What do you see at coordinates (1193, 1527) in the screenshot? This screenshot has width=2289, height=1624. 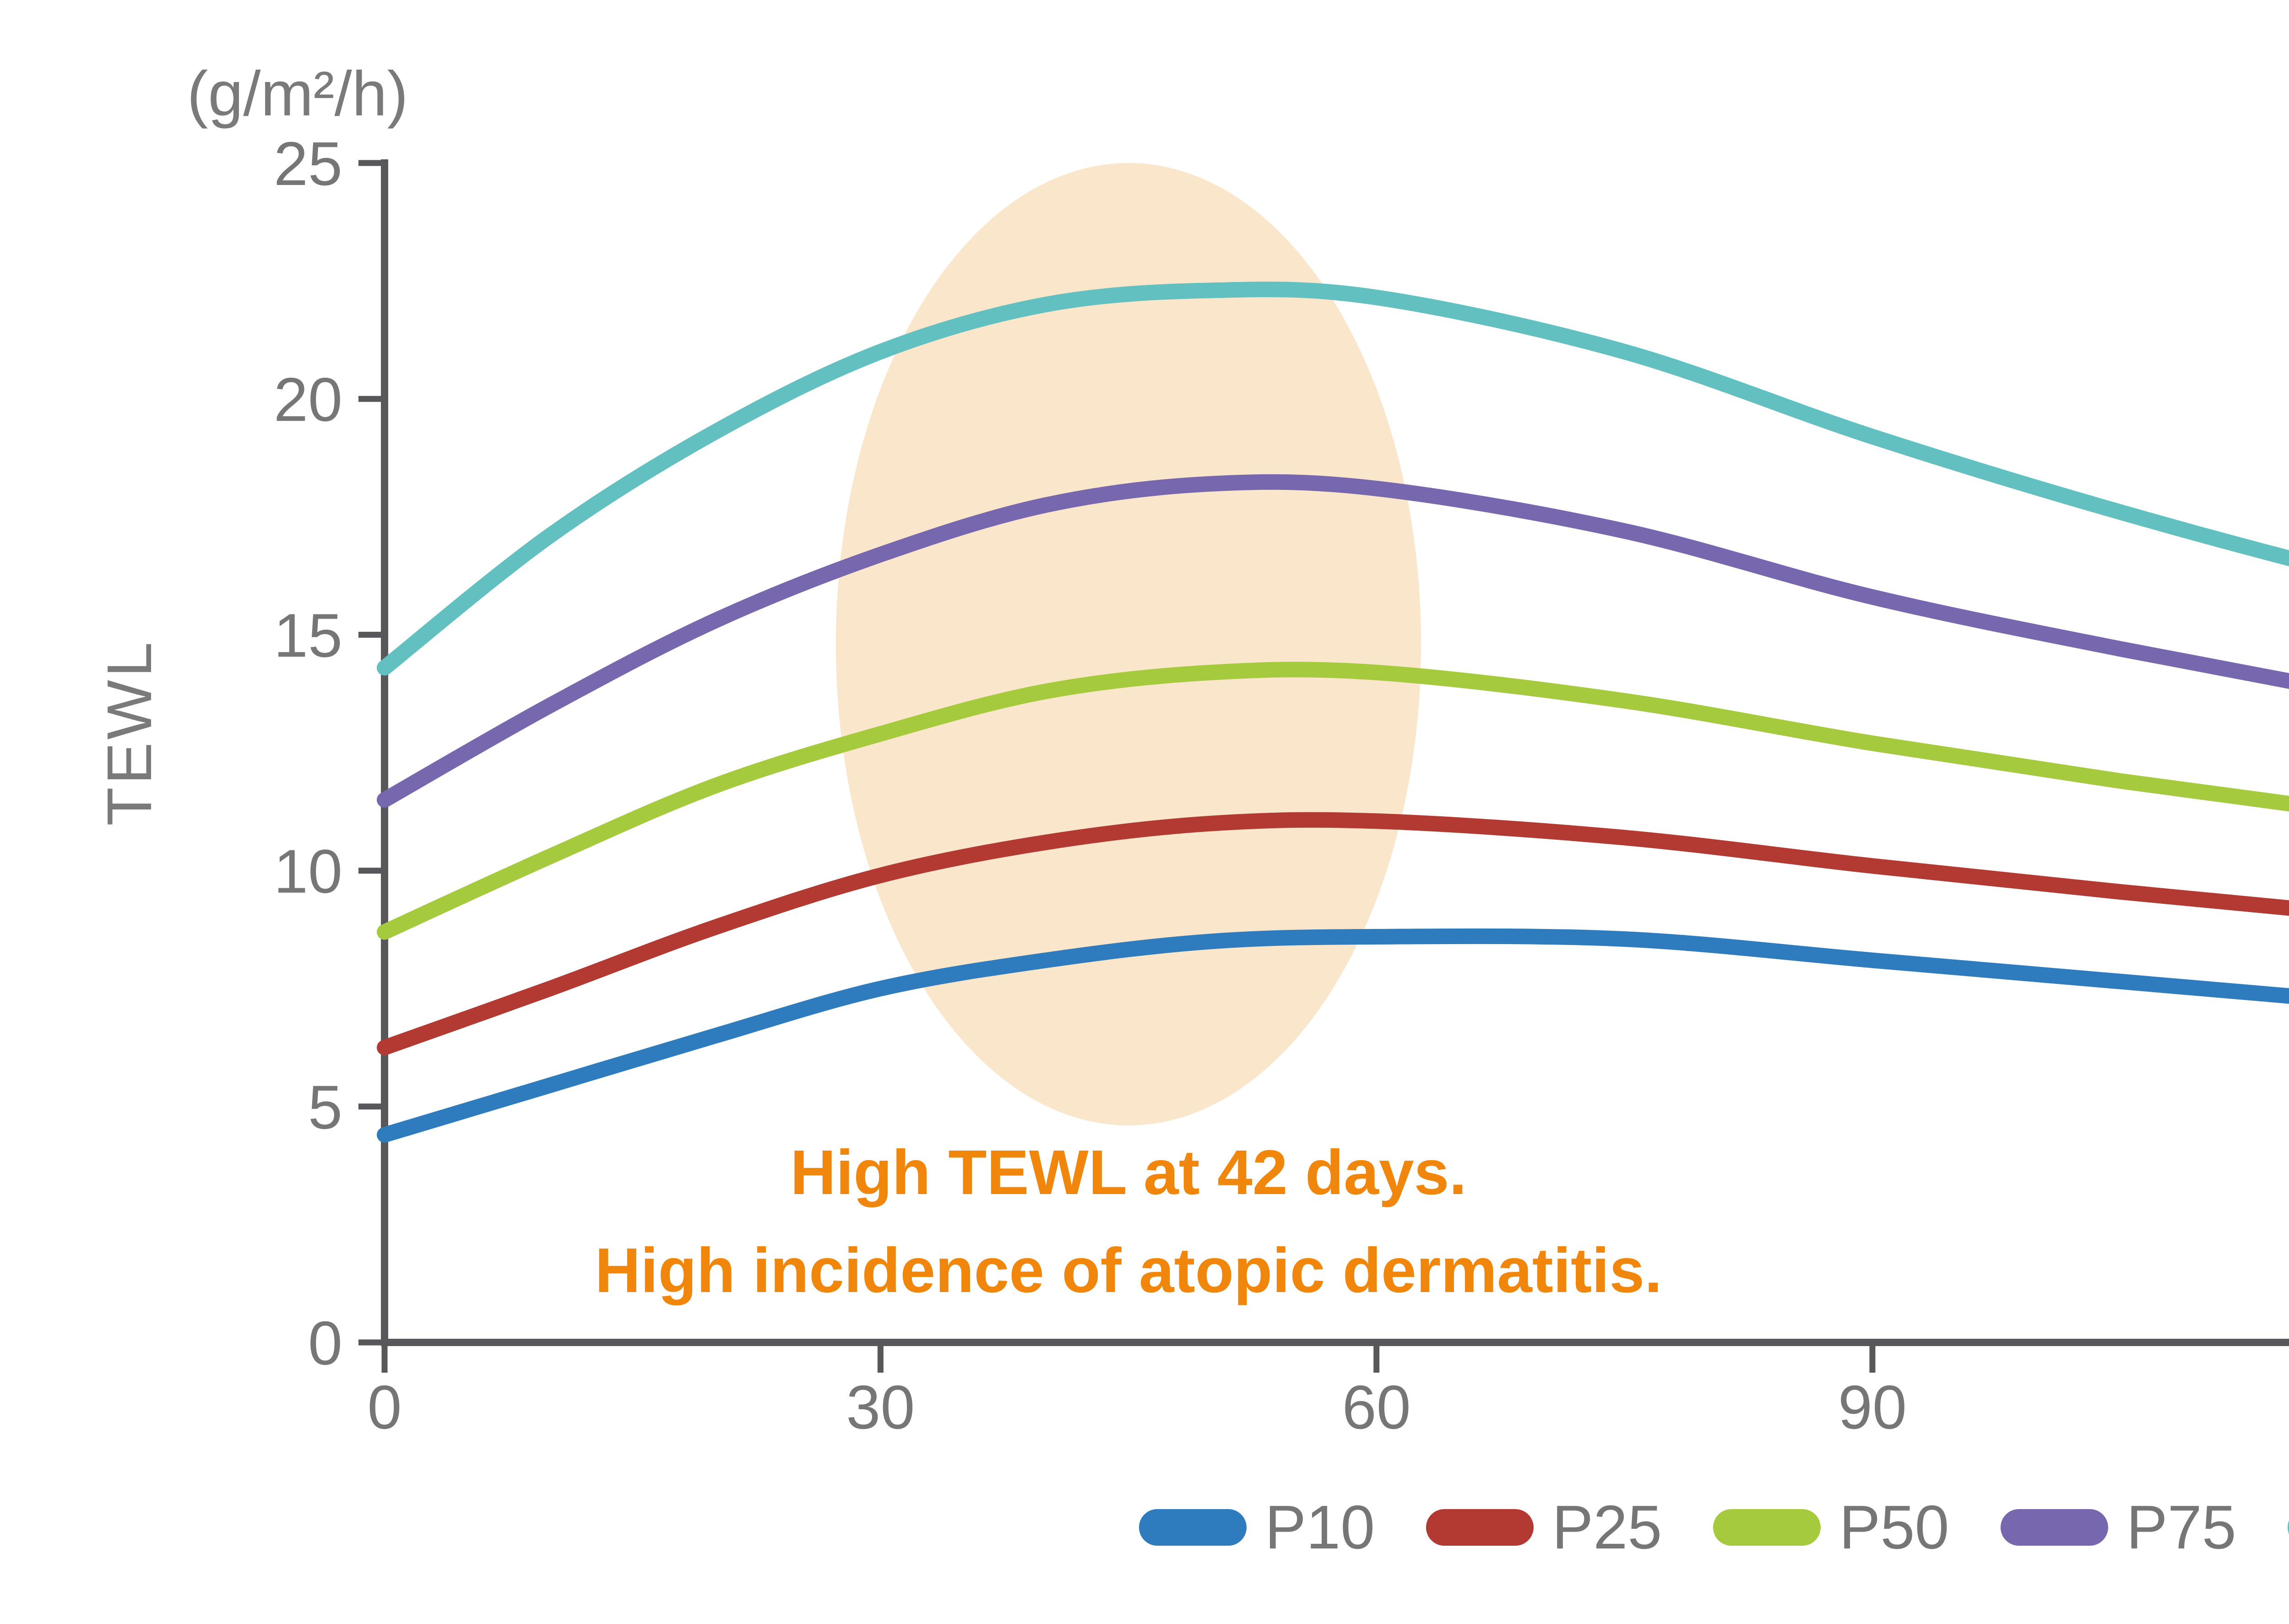 I see `legend-swatch-p10` at bounding box center [1193, 1527].